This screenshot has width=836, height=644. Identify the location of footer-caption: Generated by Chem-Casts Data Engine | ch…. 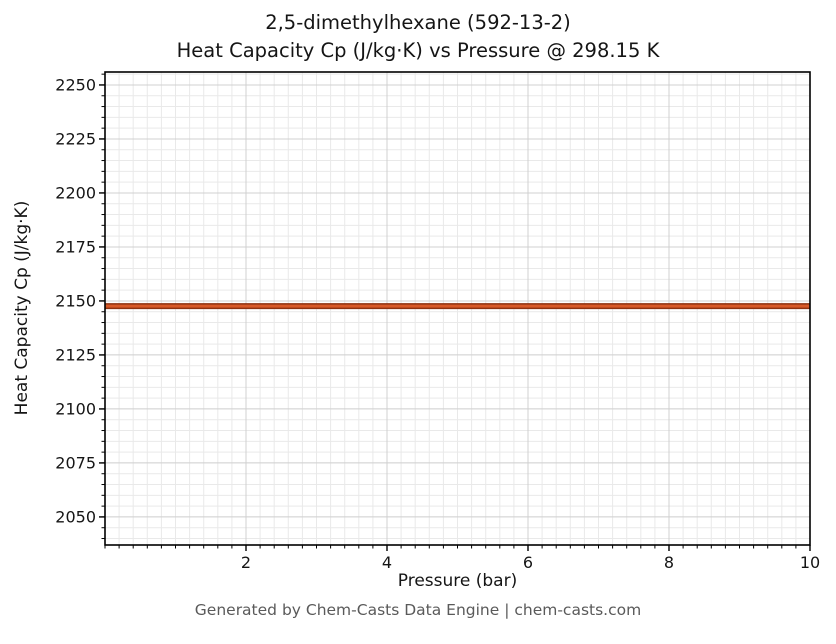
(418, 610).